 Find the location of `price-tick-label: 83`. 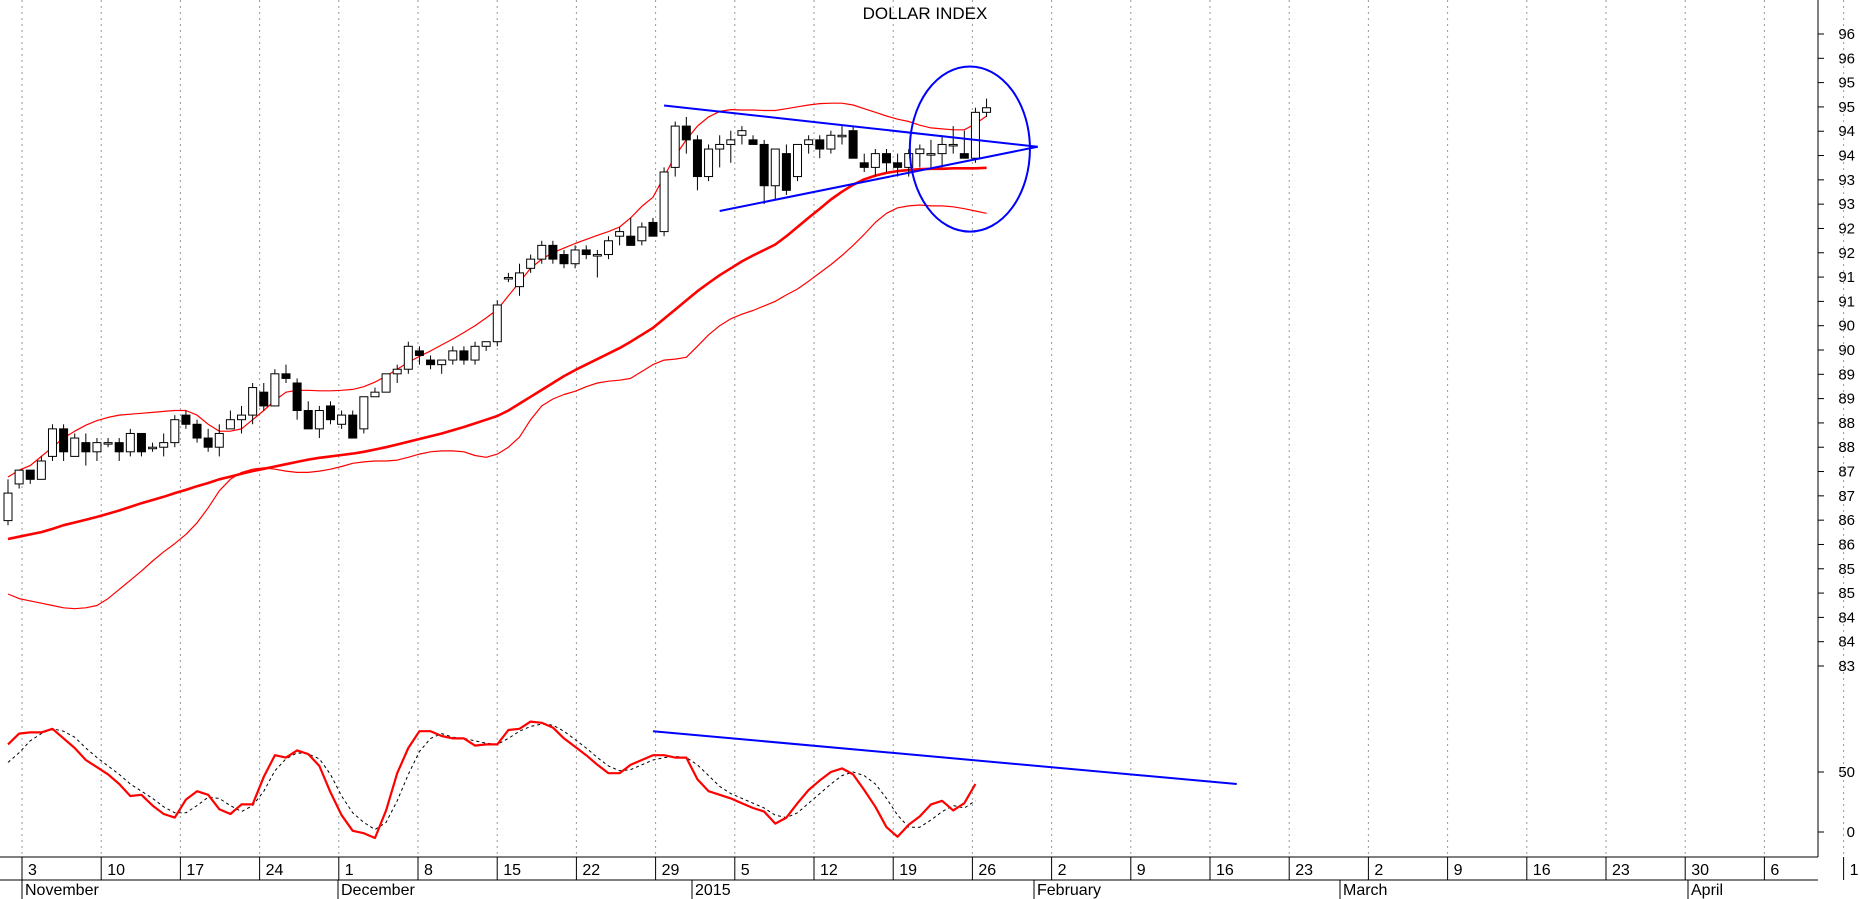

price-tick-label: 83 is located at coordinates (1846, 666).